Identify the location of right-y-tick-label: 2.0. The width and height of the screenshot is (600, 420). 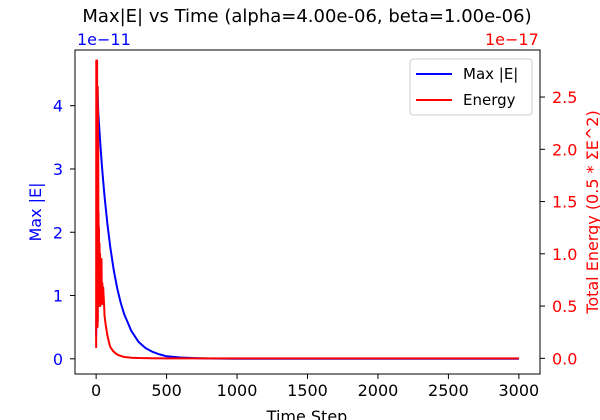
(564, 149).